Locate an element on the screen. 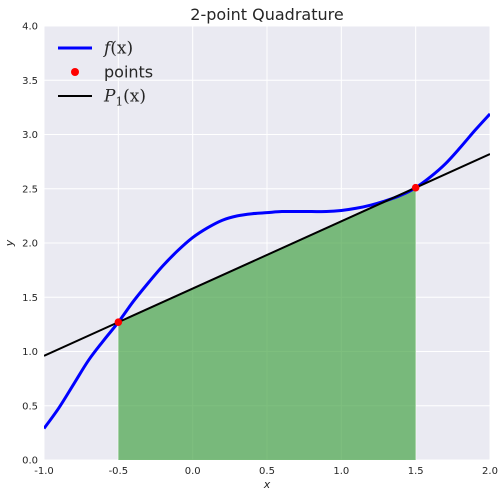  x-tick-label: 1.0 is located at coordinates (341, 471).